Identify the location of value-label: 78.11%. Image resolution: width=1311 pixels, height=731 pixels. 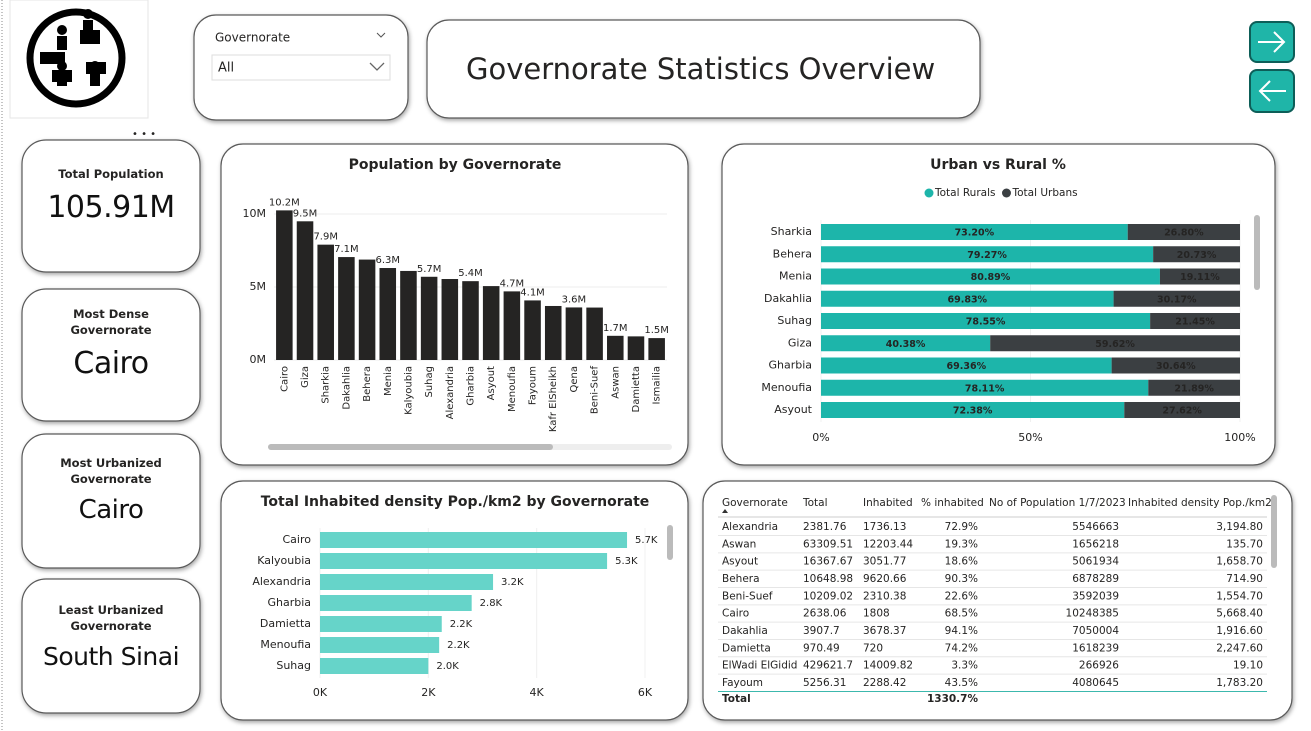
(985, 388).